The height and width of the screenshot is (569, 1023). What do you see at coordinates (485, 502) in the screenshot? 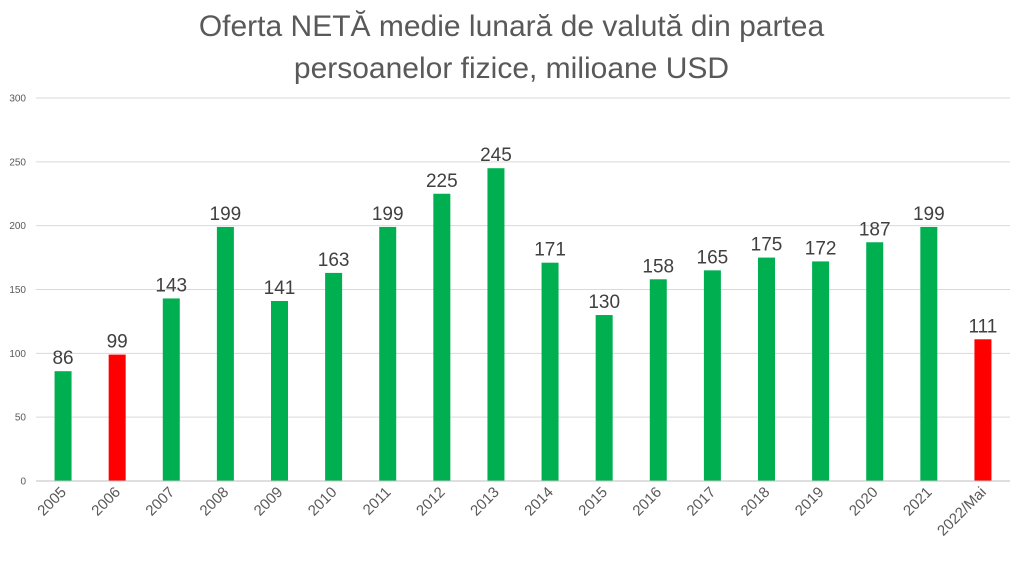
I see `x-tick-label: 2013` at bounding box center [485, 502].